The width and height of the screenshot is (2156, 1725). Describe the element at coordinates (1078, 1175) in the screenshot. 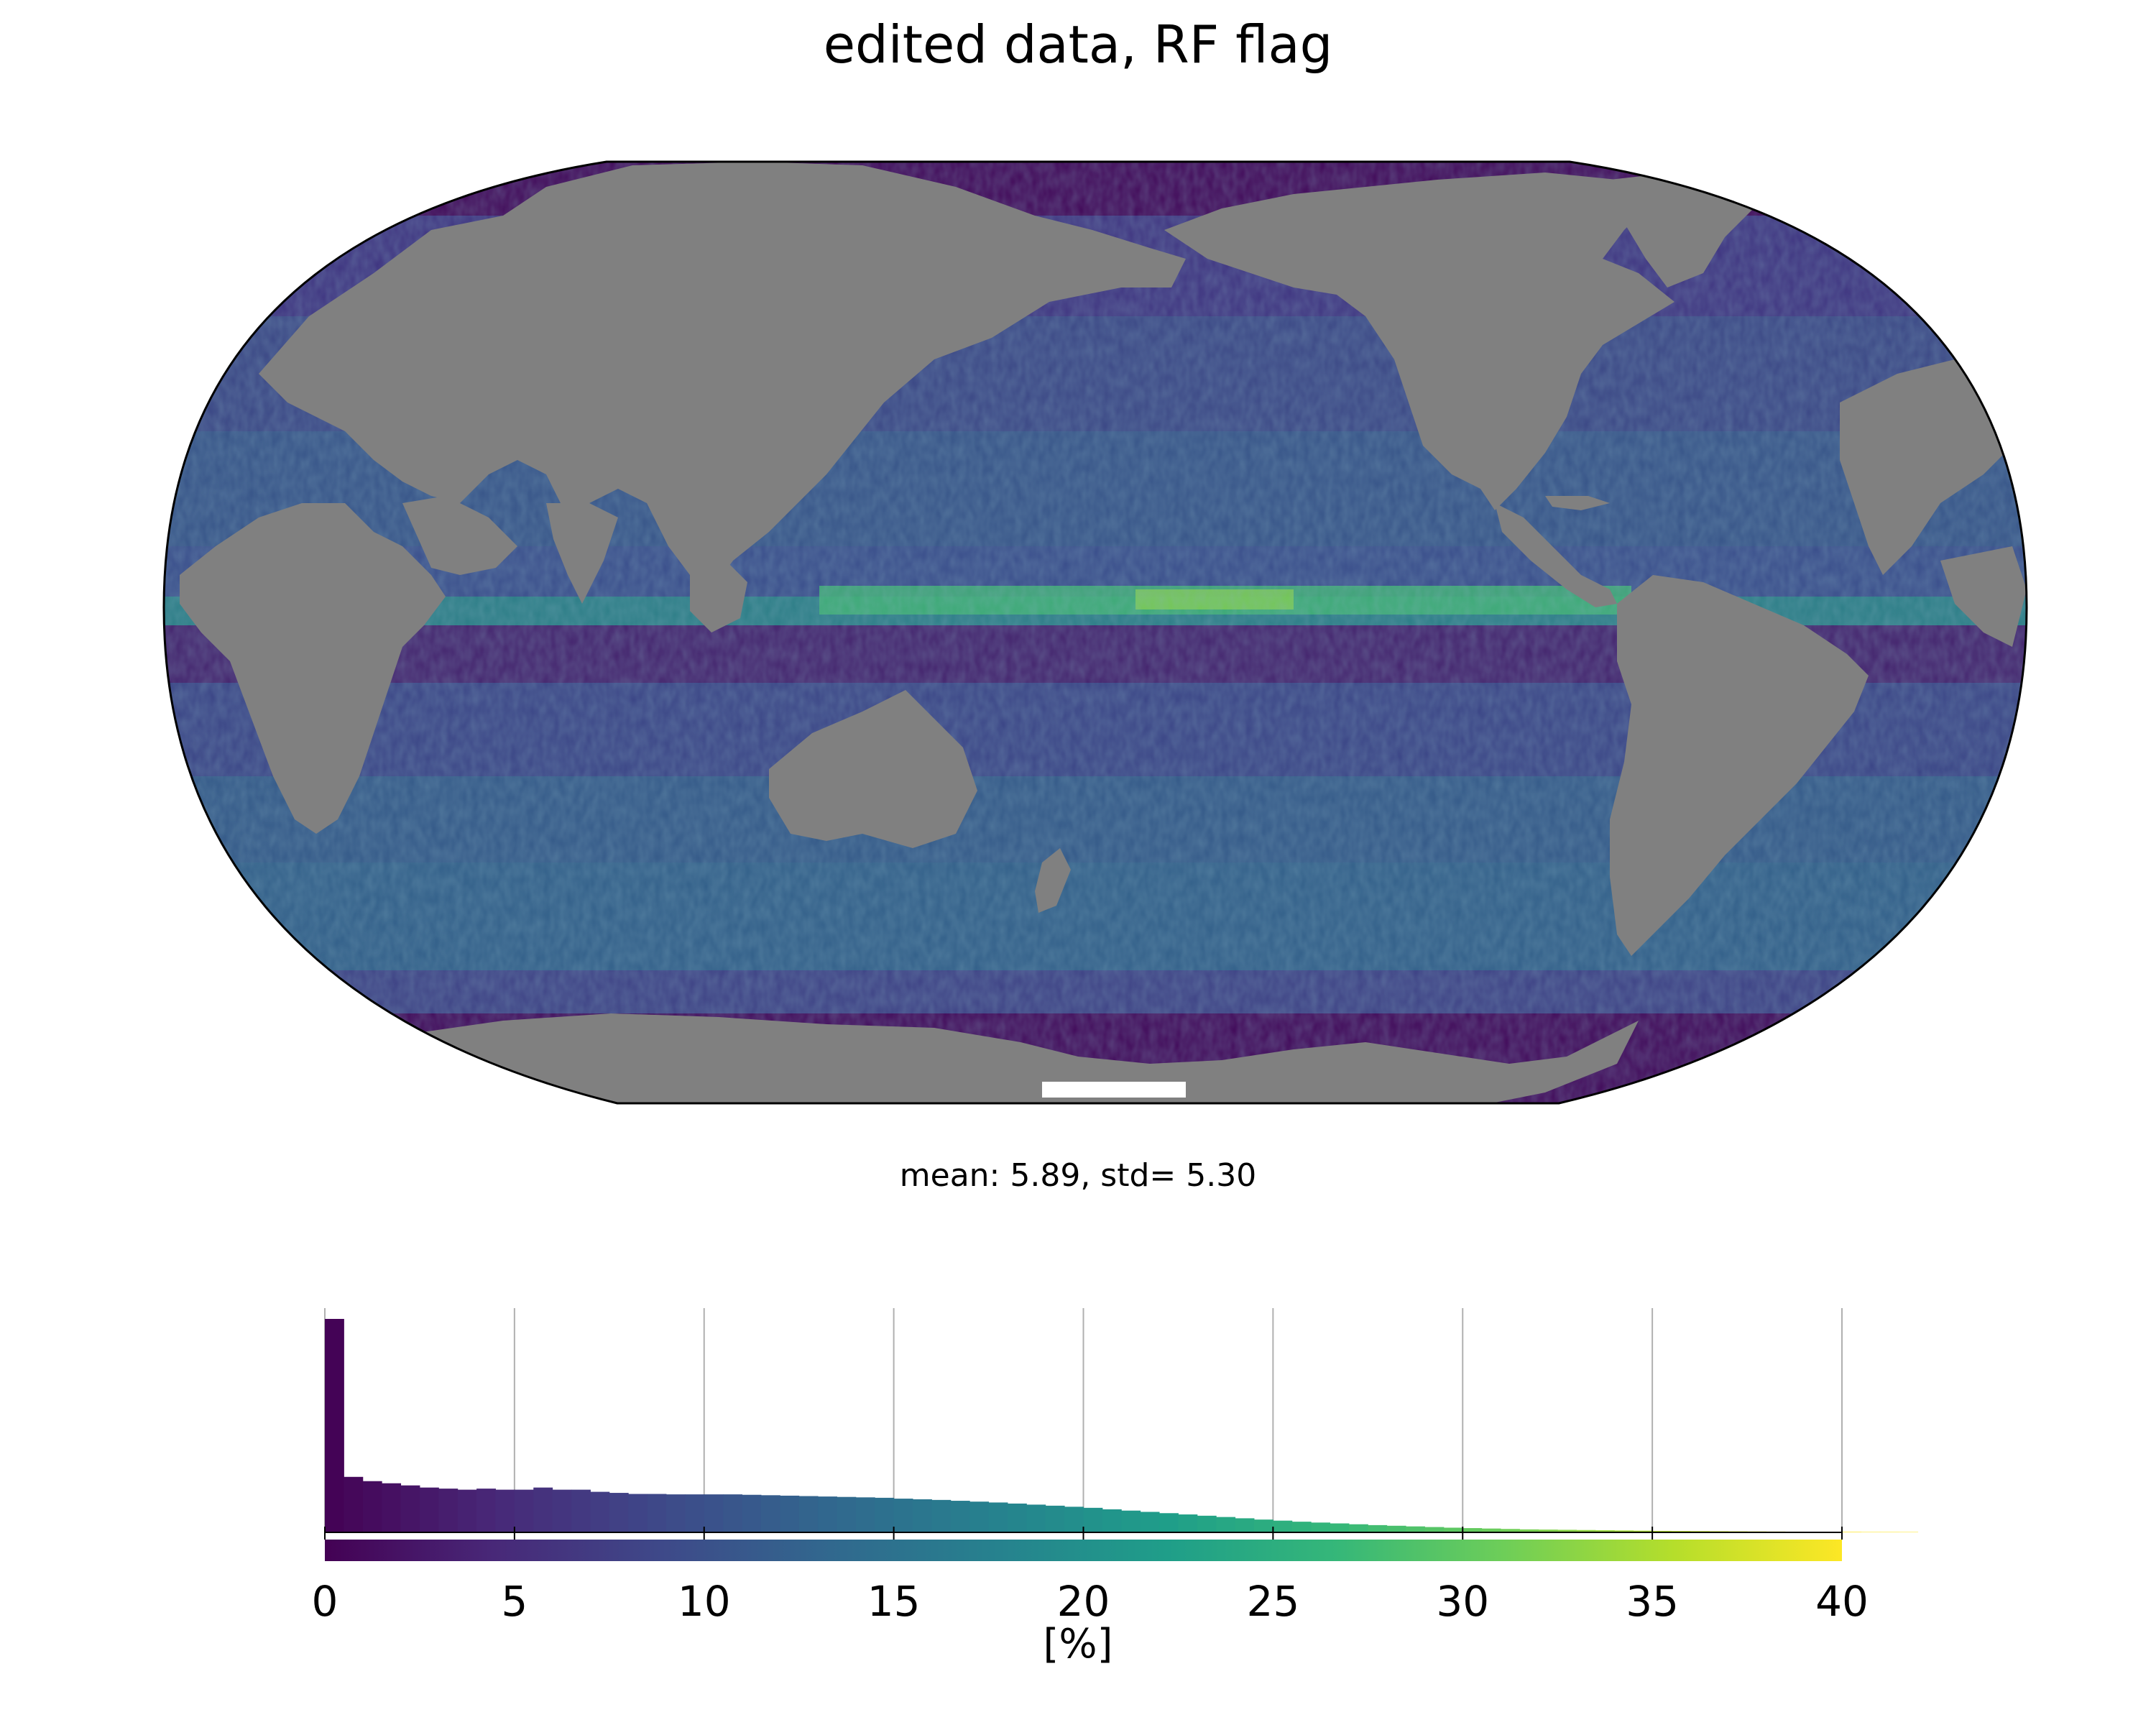

I see `stats-annotation: mean: 5.89, std= 5.30` at that location.